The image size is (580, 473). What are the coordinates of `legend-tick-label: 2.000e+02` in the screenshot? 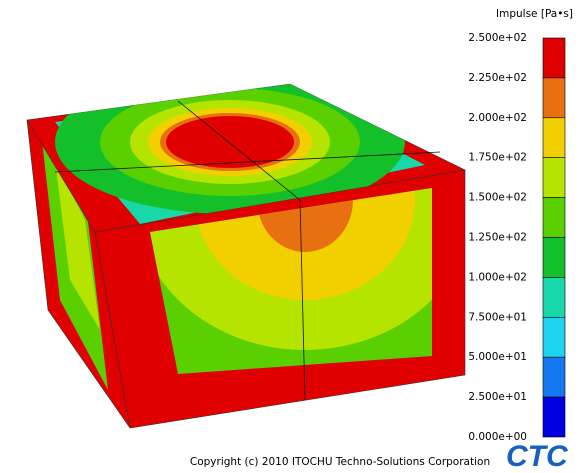 It's located at (497, 118).